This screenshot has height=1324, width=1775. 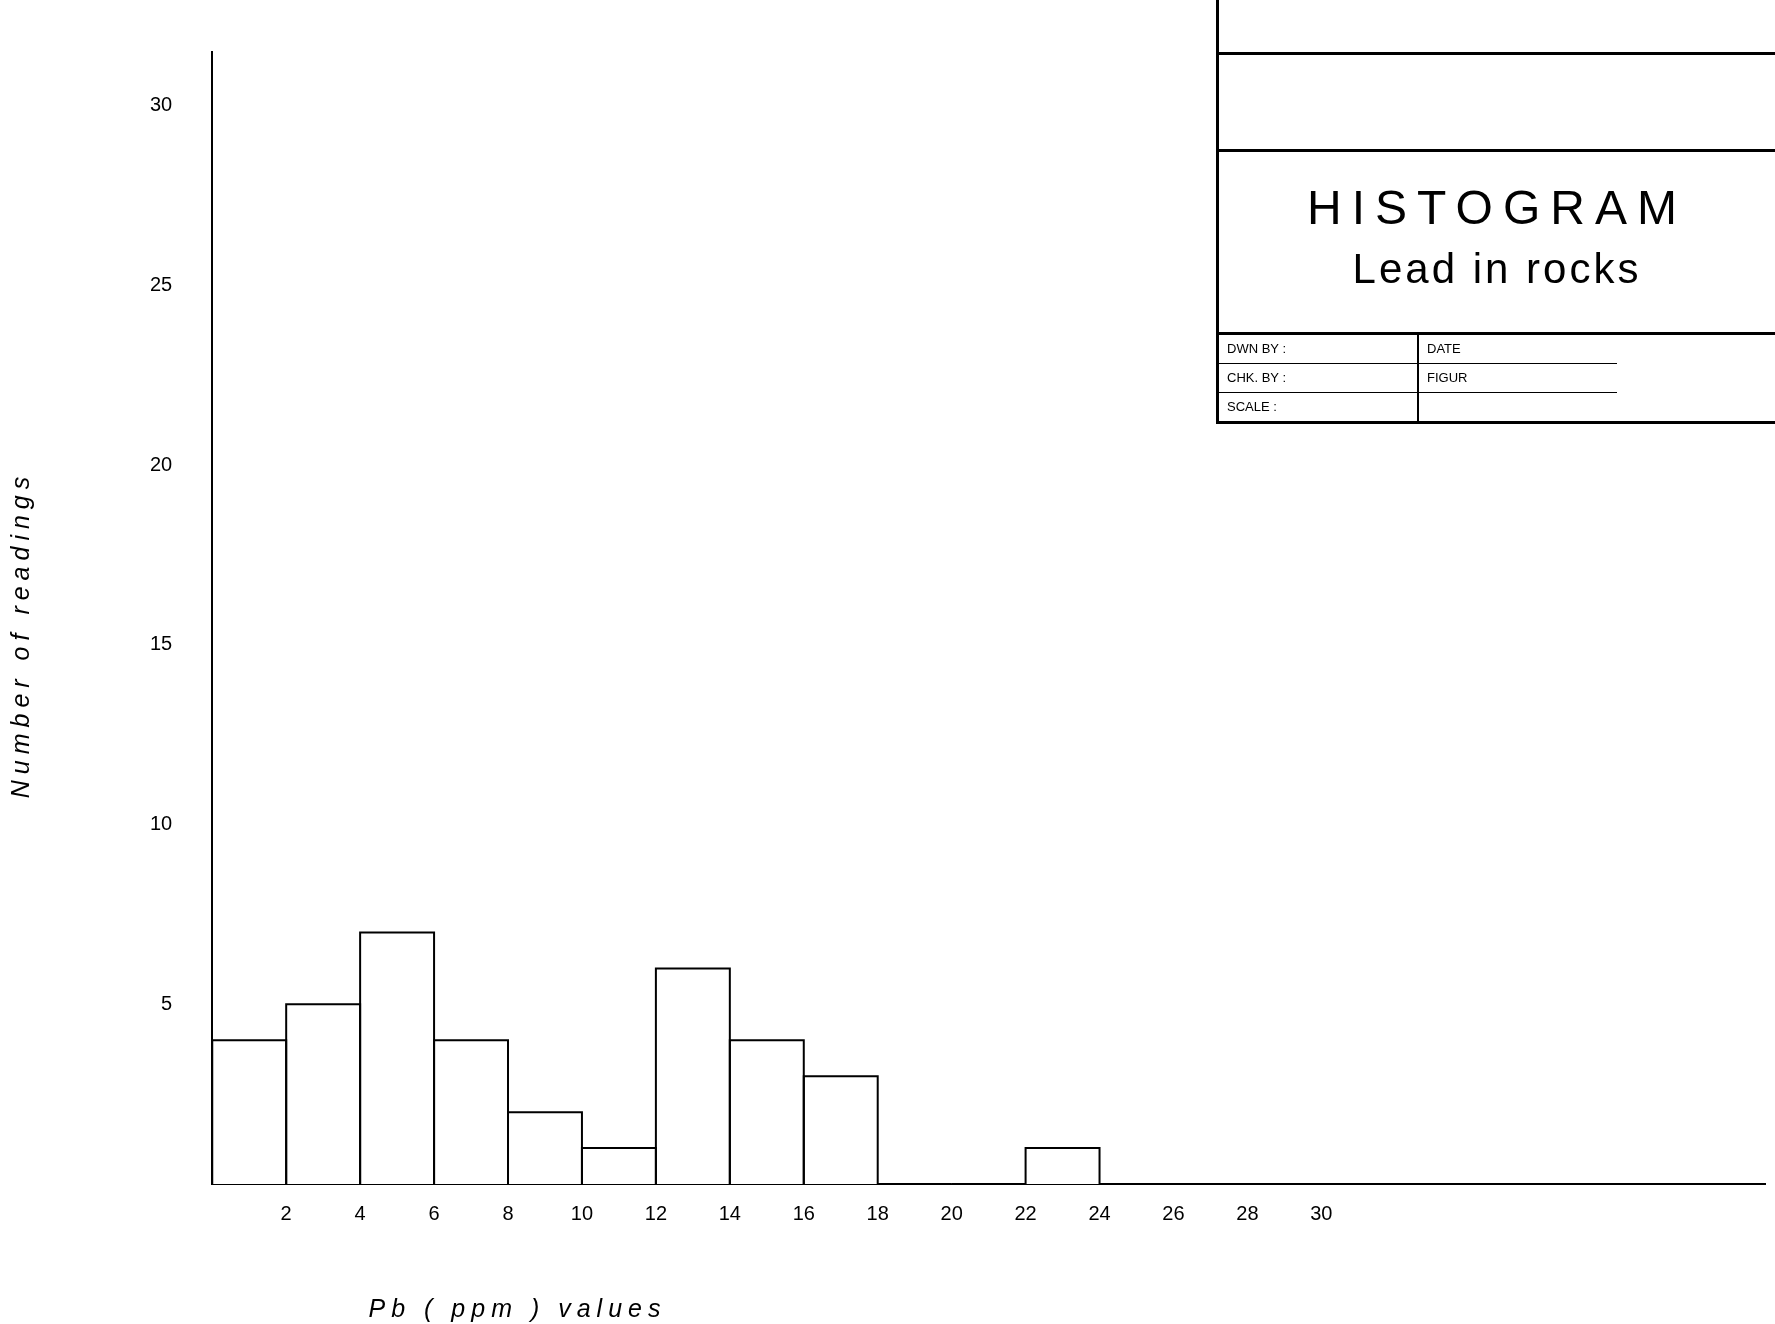 What do you see at coordinates (803, 1212) in the screenshot?
I see `x-tick-label: 16` at bounding box center [803, 1212].